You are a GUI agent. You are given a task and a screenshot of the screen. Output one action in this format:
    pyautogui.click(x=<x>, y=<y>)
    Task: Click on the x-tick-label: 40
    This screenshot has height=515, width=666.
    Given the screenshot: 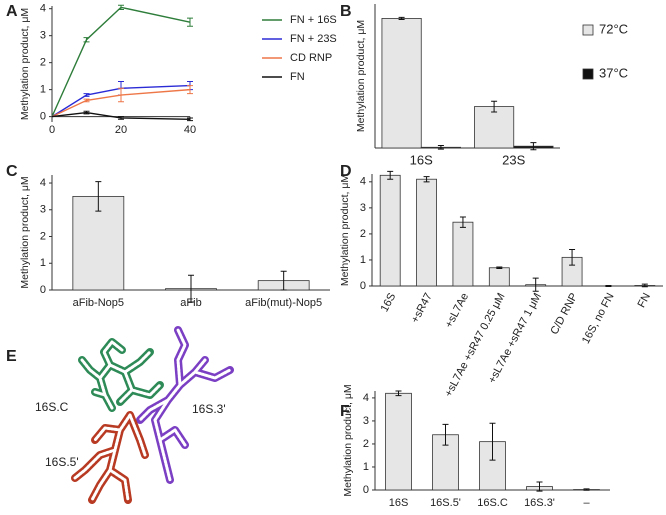 What is the action you would take?
    pyautogui.click(x=190, y=130)
    